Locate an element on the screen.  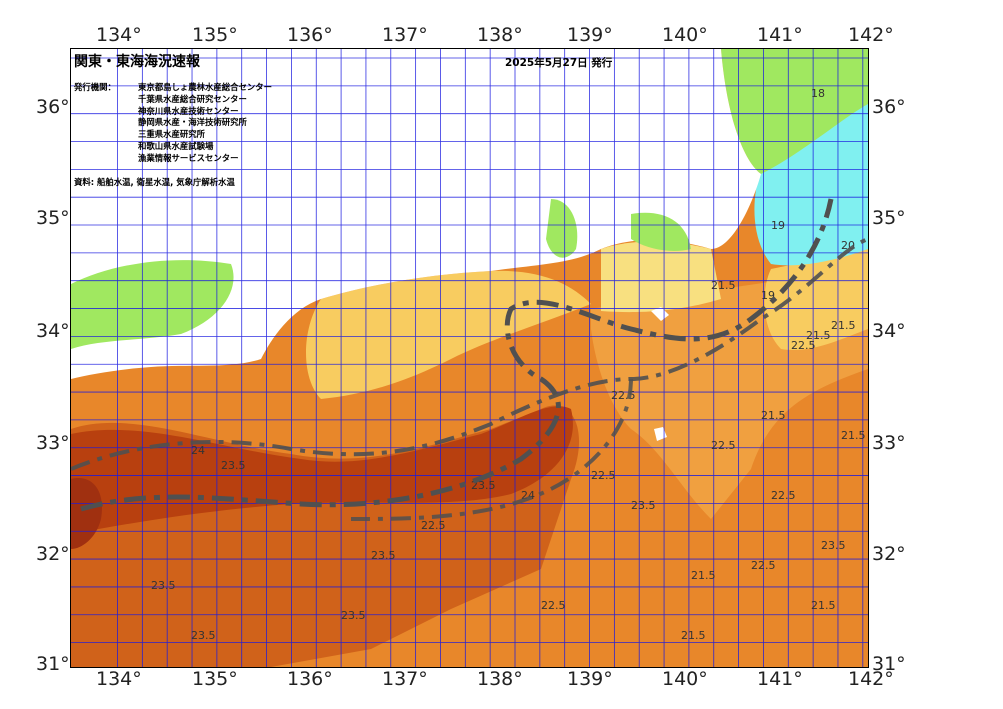
agency-name: 三重県水産研究所 is located at coordinates (171, 134).